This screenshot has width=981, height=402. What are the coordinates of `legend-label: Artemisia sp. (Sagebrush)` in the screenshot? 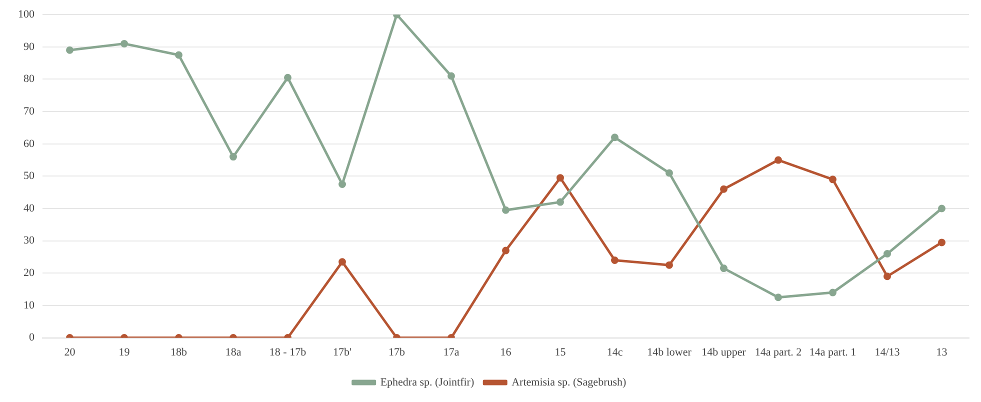 It's located at (569, 382).